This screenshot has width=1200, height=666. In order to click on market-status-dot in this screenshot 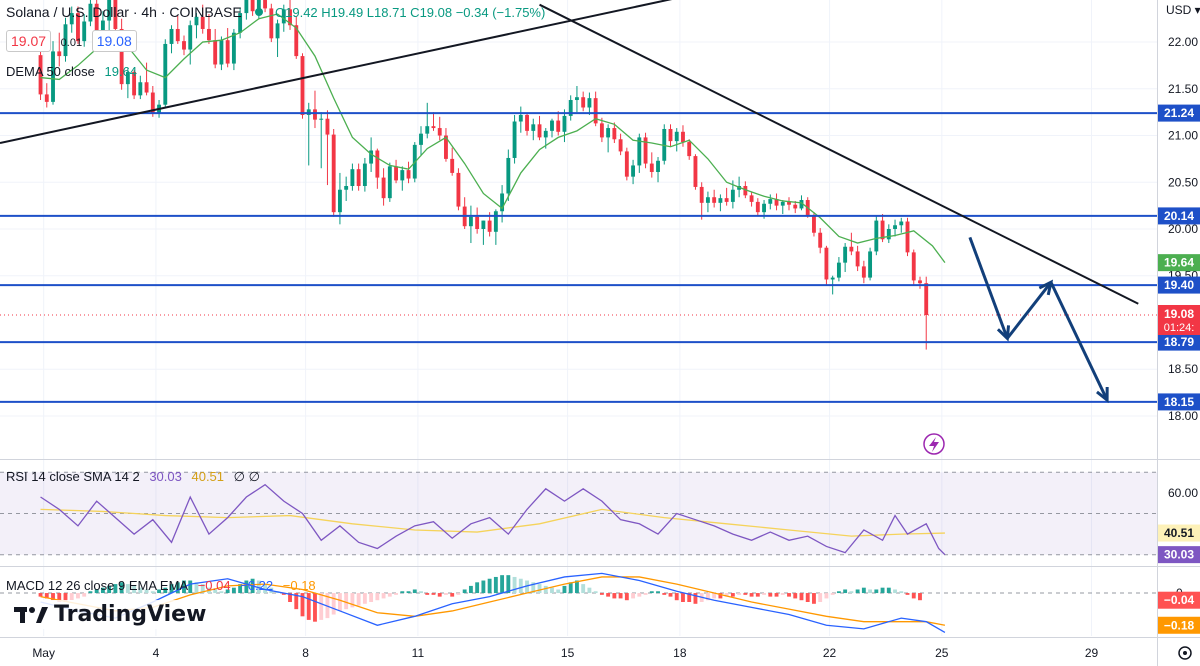, I will do `click(259, 12)`.